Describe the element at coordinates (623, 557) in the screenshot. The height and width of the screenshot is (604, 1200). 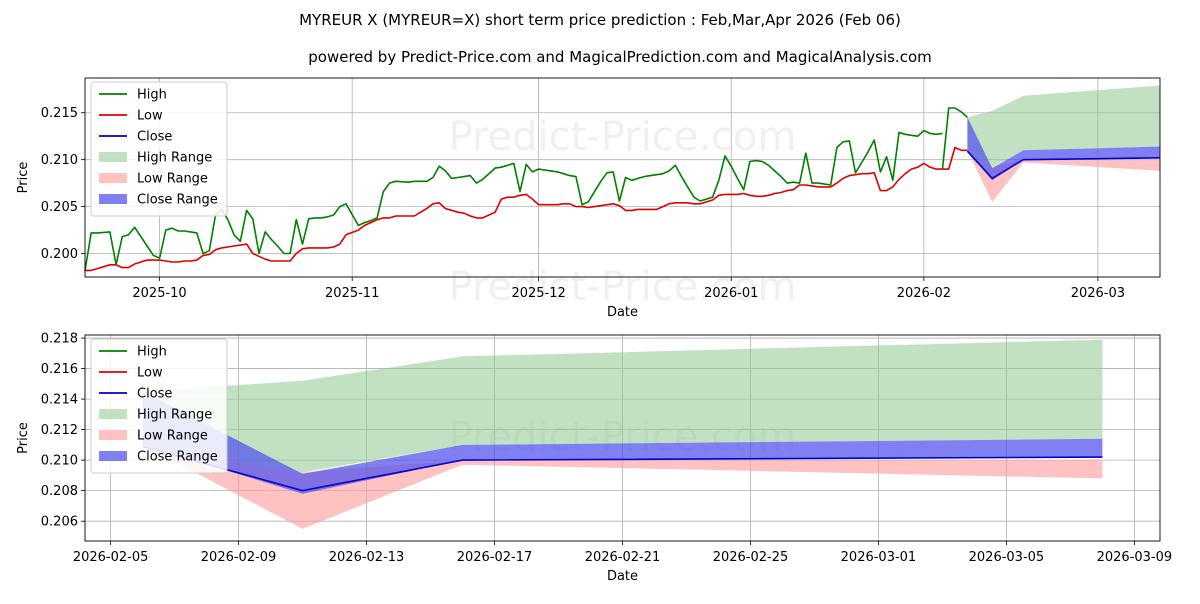
I see `x-tick-label: 2026-02-21` at that location.